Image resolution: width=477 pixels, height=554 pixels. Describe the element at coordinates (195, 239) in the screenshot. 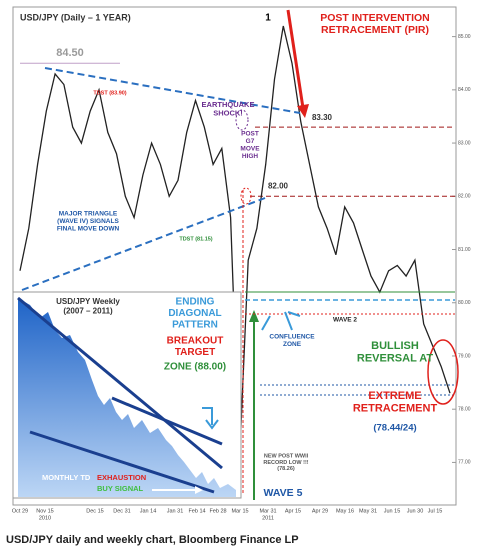

I see `annotation: TDST (81.15)` at that location.